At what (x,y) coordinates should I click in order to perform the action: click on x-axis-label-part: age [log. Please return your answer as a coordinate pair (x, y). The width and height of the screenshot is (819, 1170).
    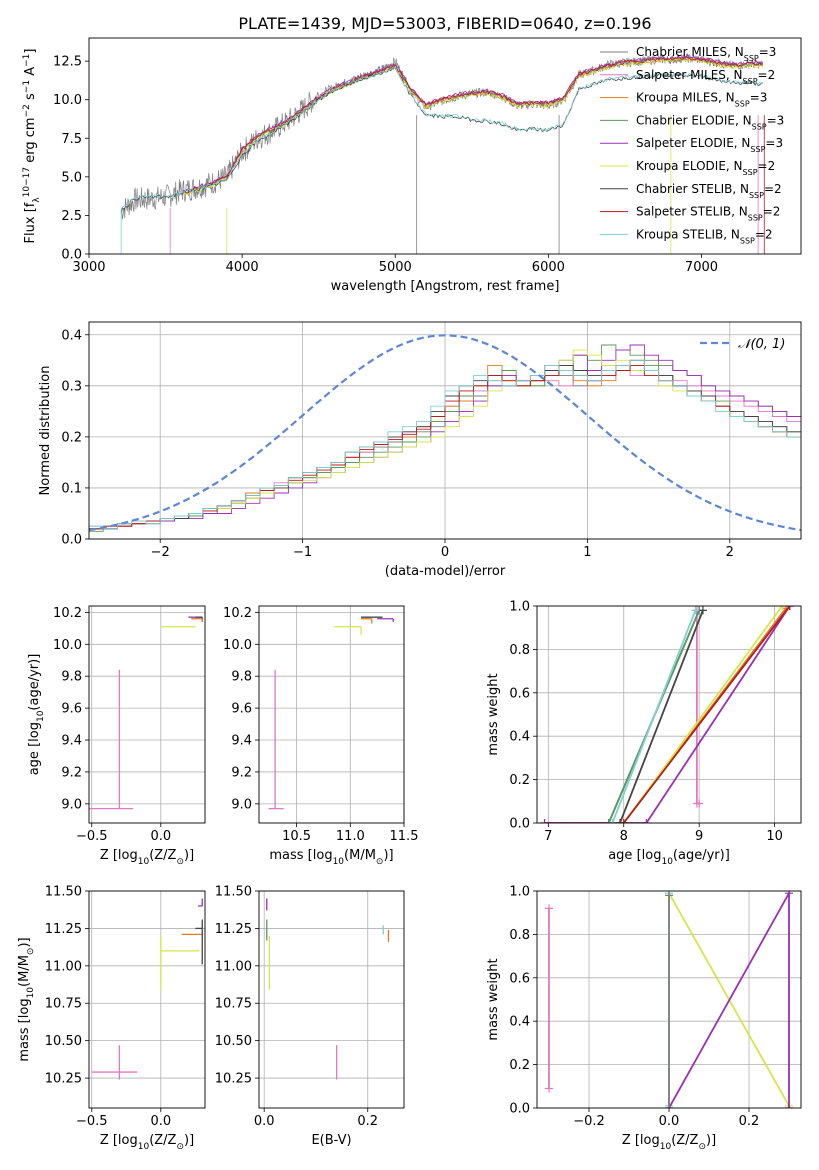
    Looking at the image, I should click on (634, 855).